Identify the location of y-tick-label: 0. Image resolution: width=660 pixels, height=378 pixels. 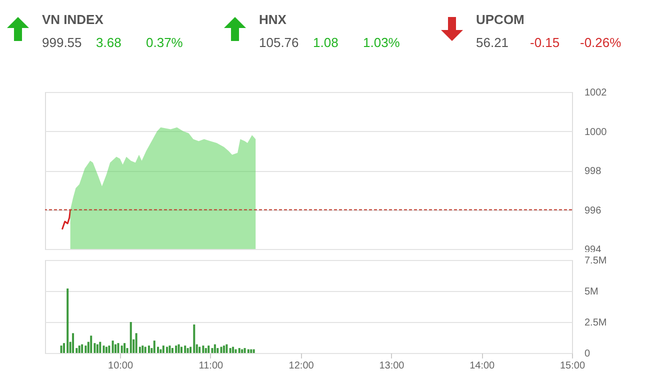
(587, 354).